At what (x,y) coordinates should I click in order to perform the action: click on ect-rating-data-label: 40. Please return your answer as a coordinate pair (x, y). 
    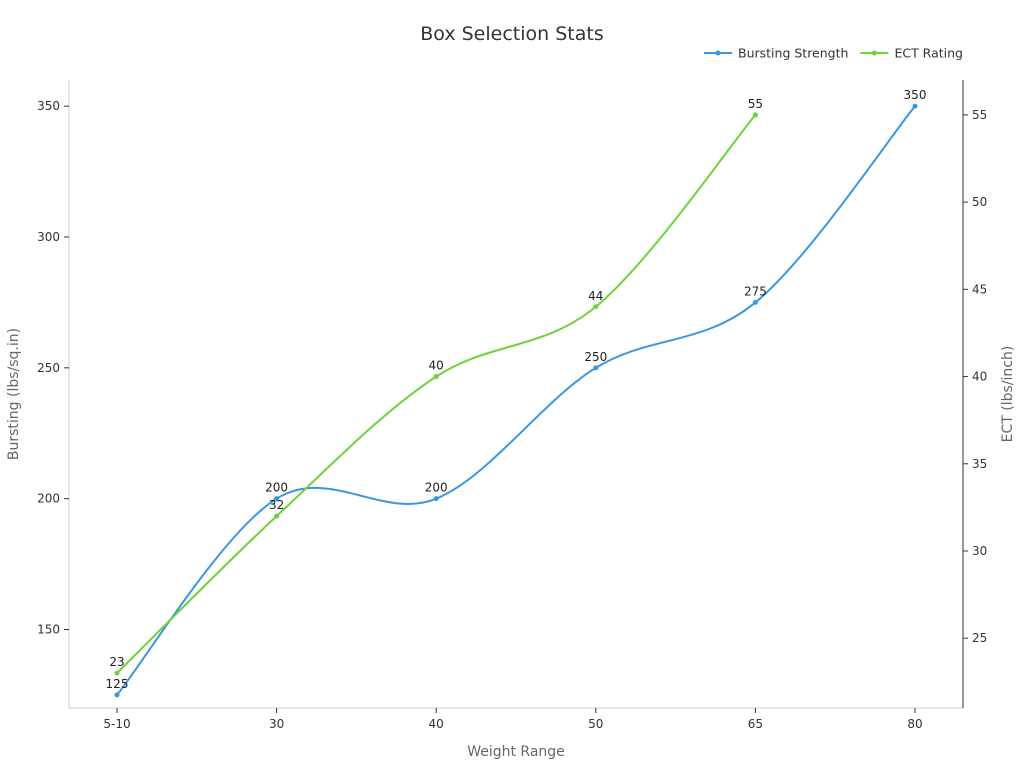
    Looking at the image, I should click on (436, 366).